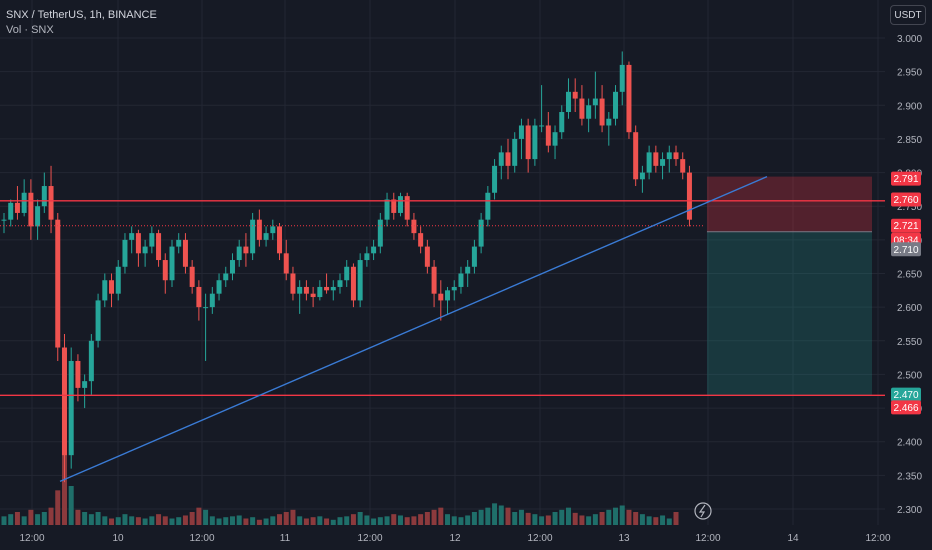  Describe the element at coordinates (624, 538) in the screenshot. I see `x-tick-label: 13` at that location.